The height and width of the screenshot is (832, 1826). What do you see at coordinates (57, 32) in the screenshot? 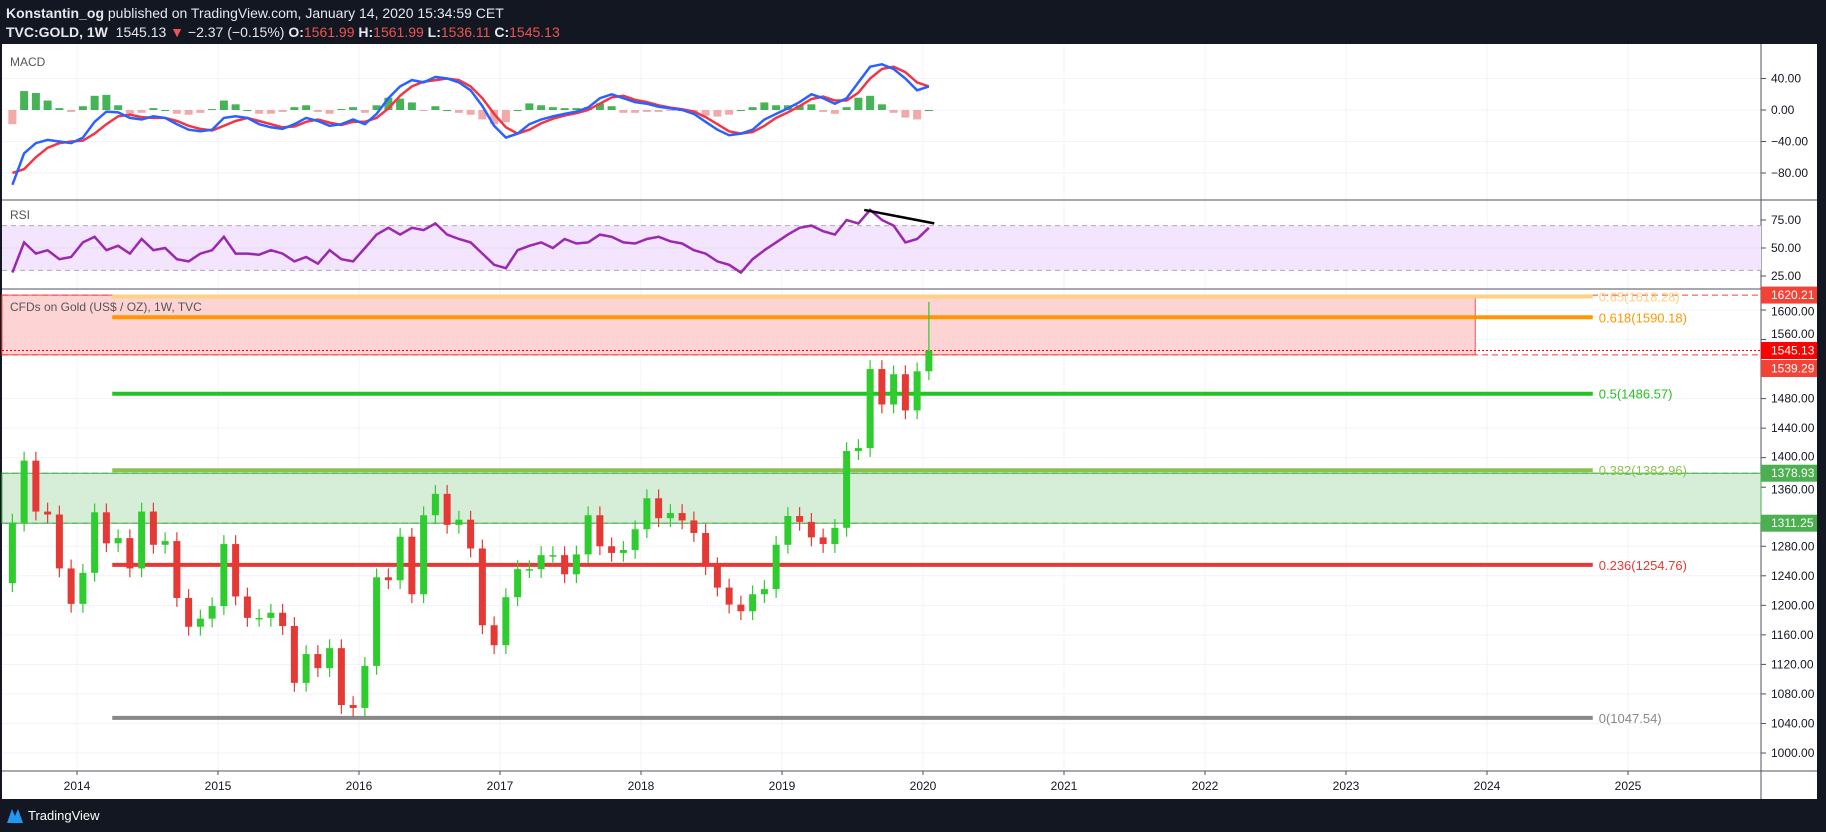
I see `symbol-name: TVC:GOLD, 1W` at bounding box center [57, 32].